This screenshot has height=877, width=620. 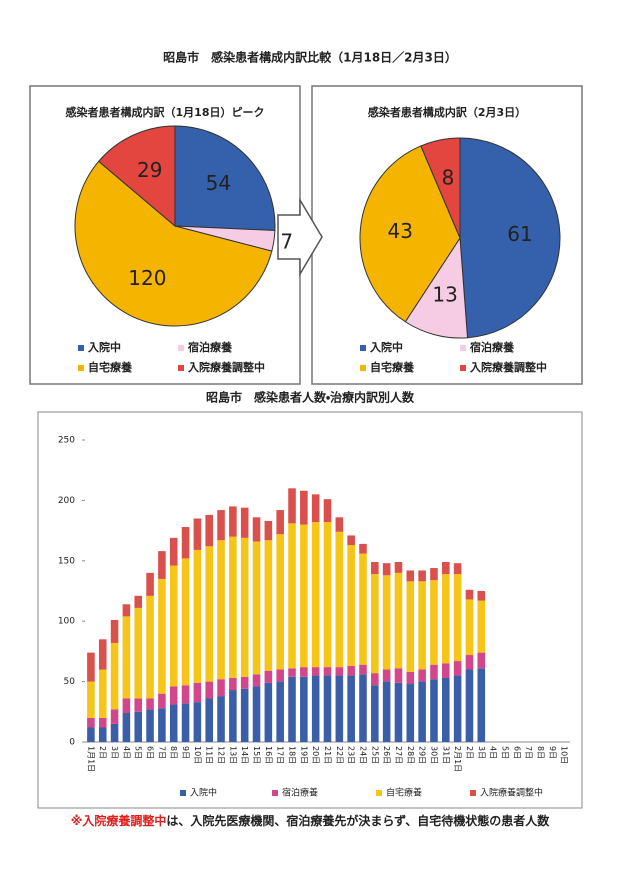 What do you see at coordinates (516, 752) in the screenshot?
I see `x-tick-label: 6日` at bounding box center [516, 752].